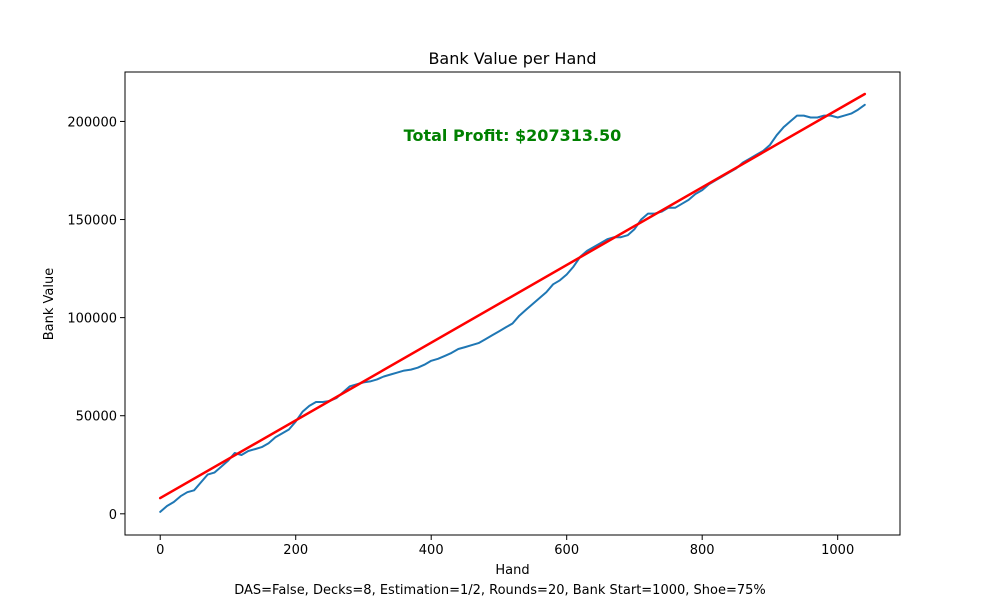  Describe the element at coordinates (702, 550) in the screenshot. I see `x-tick-label: 800` at that location.